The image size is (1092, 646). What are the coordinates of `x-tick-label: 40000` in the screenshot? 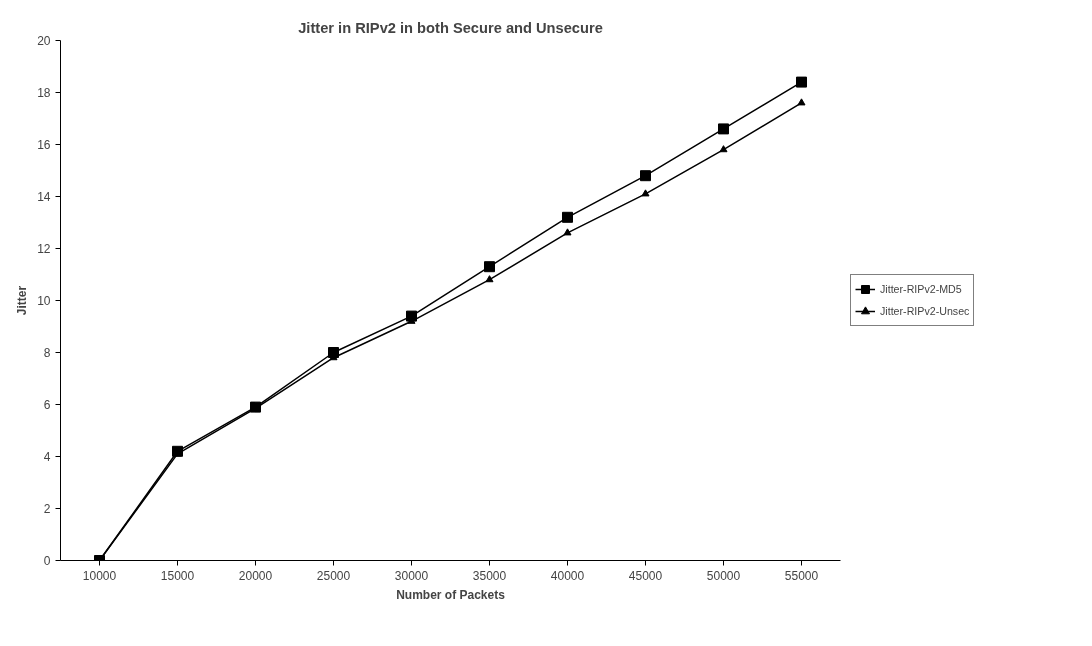 It's located at (567, 575).